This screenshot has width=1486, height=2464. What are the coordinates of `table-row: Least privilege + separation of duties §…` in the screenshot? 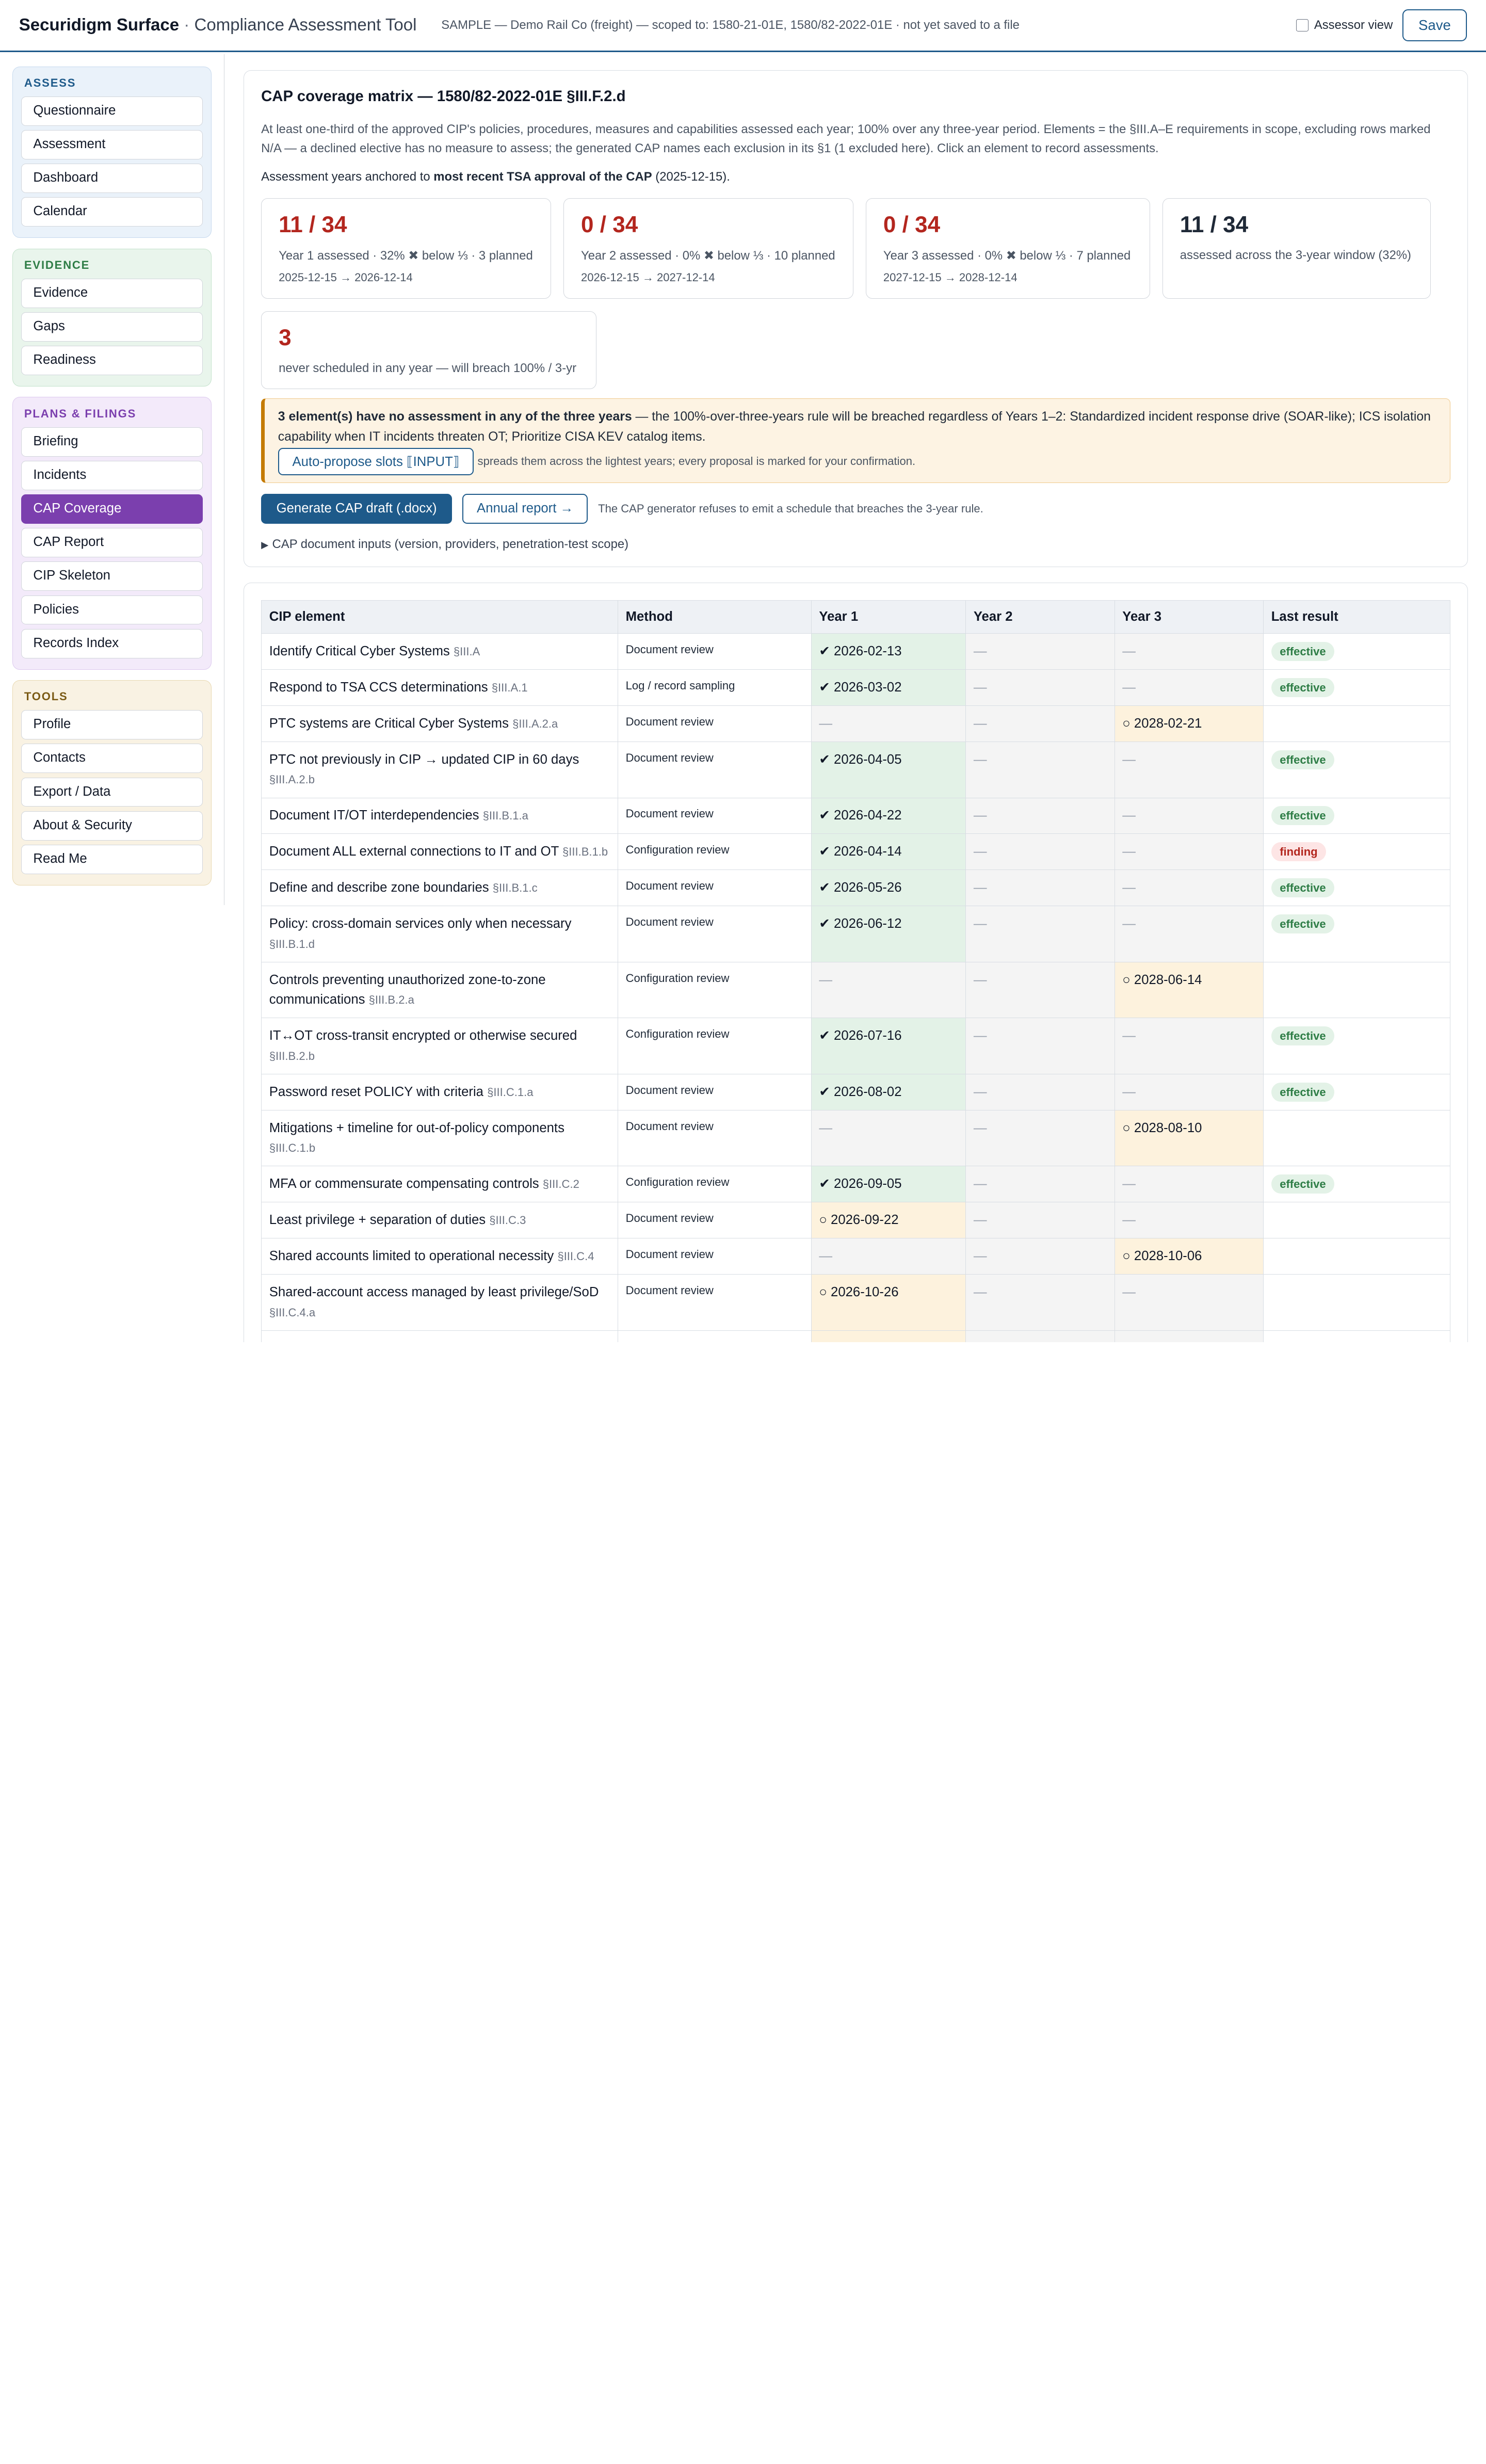 It's located at (856, 1220).